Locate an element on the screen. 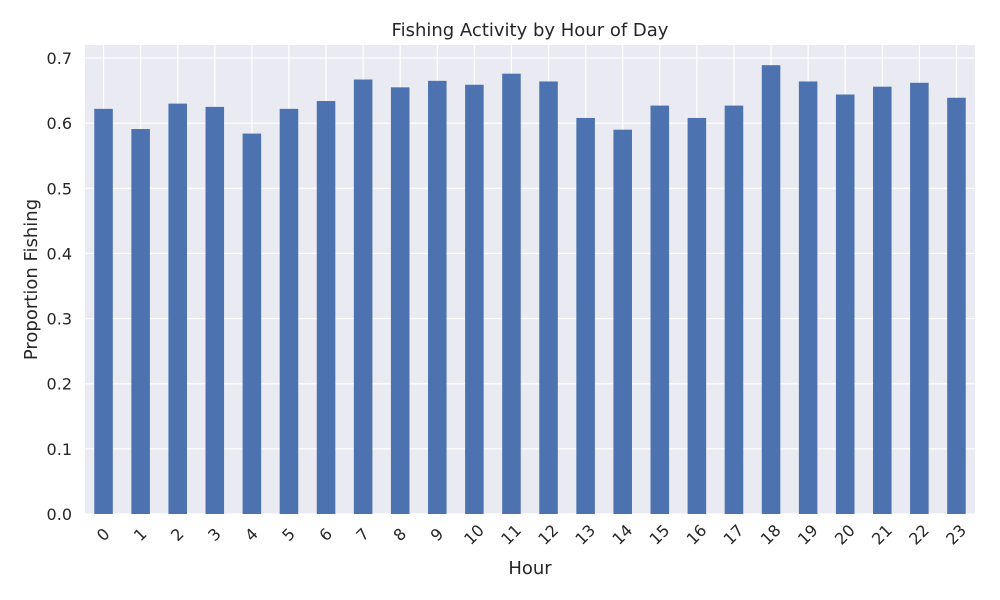 The width and height of the screenshot is (1000, 600). x-tick-label: 16 is located at coordinates (697, 535).